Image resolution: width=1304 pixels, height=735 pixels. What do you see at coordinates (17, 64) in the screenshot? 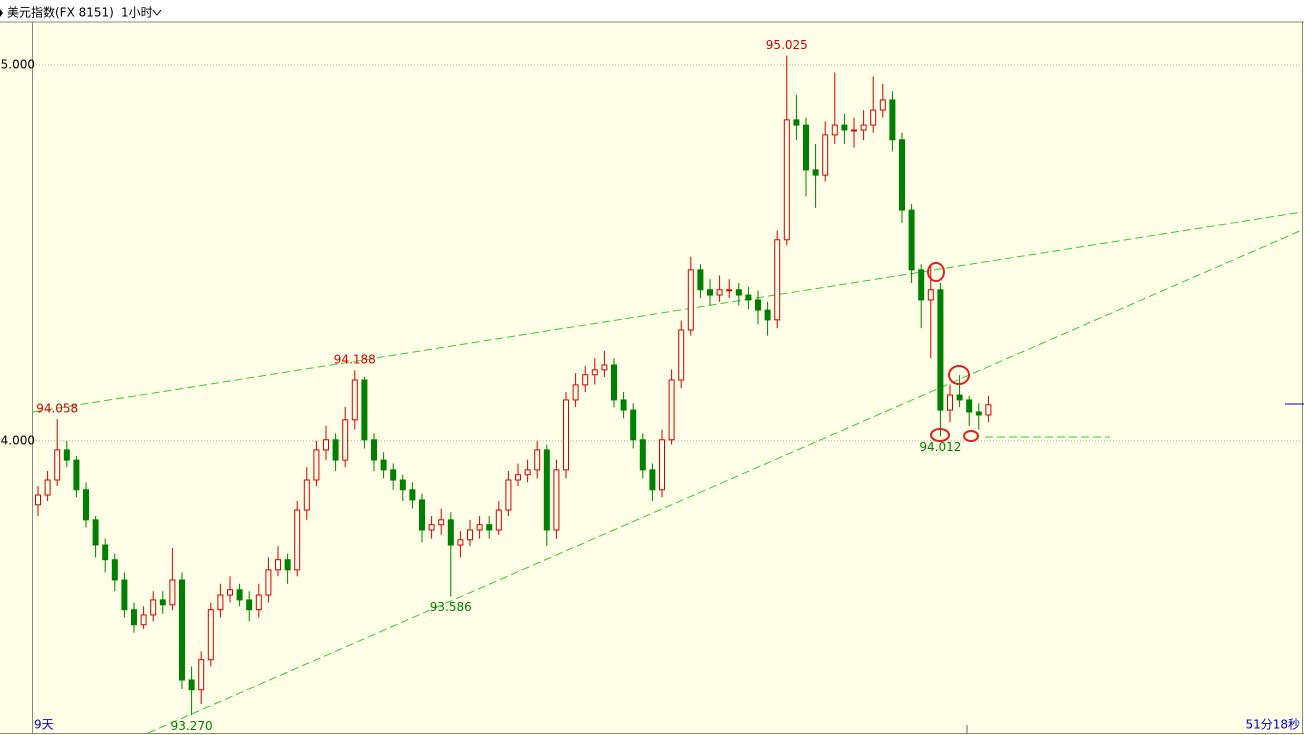
I see `y-tick-label: 95.000` at bounding box center [17, 64].